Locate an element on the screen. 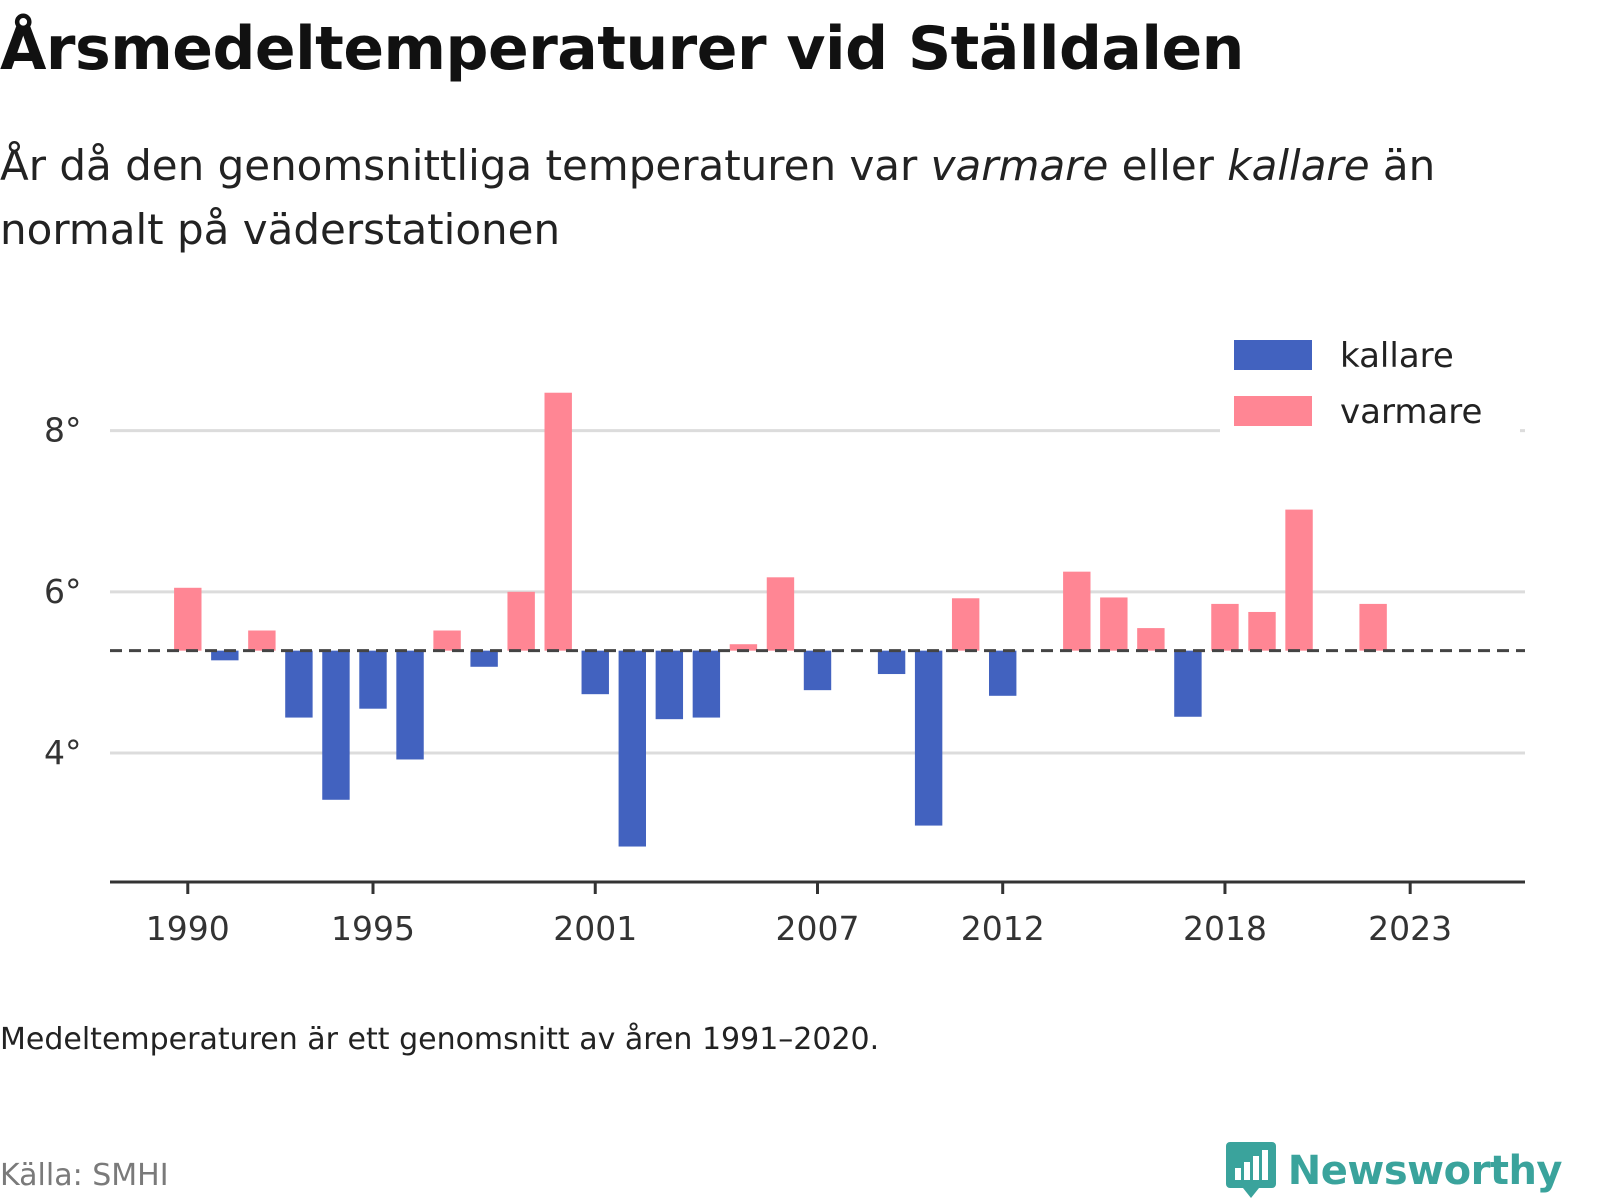 This screenshot has width=1600, height=1200. x-tick-label: 2023 is located at coordinates (1410, 928).